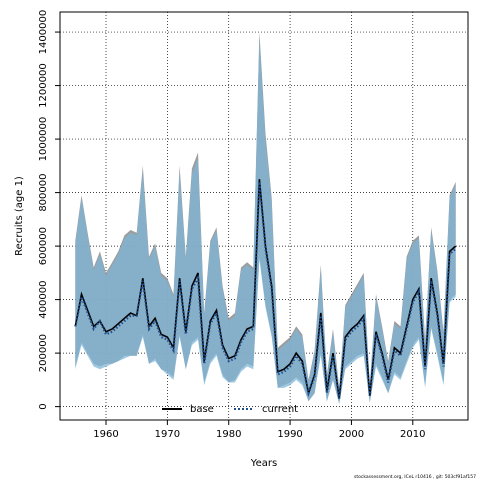  Describe the element at coordinates (167, 434) in the screenshot. I see `x-tick-label: 1970` at that location.